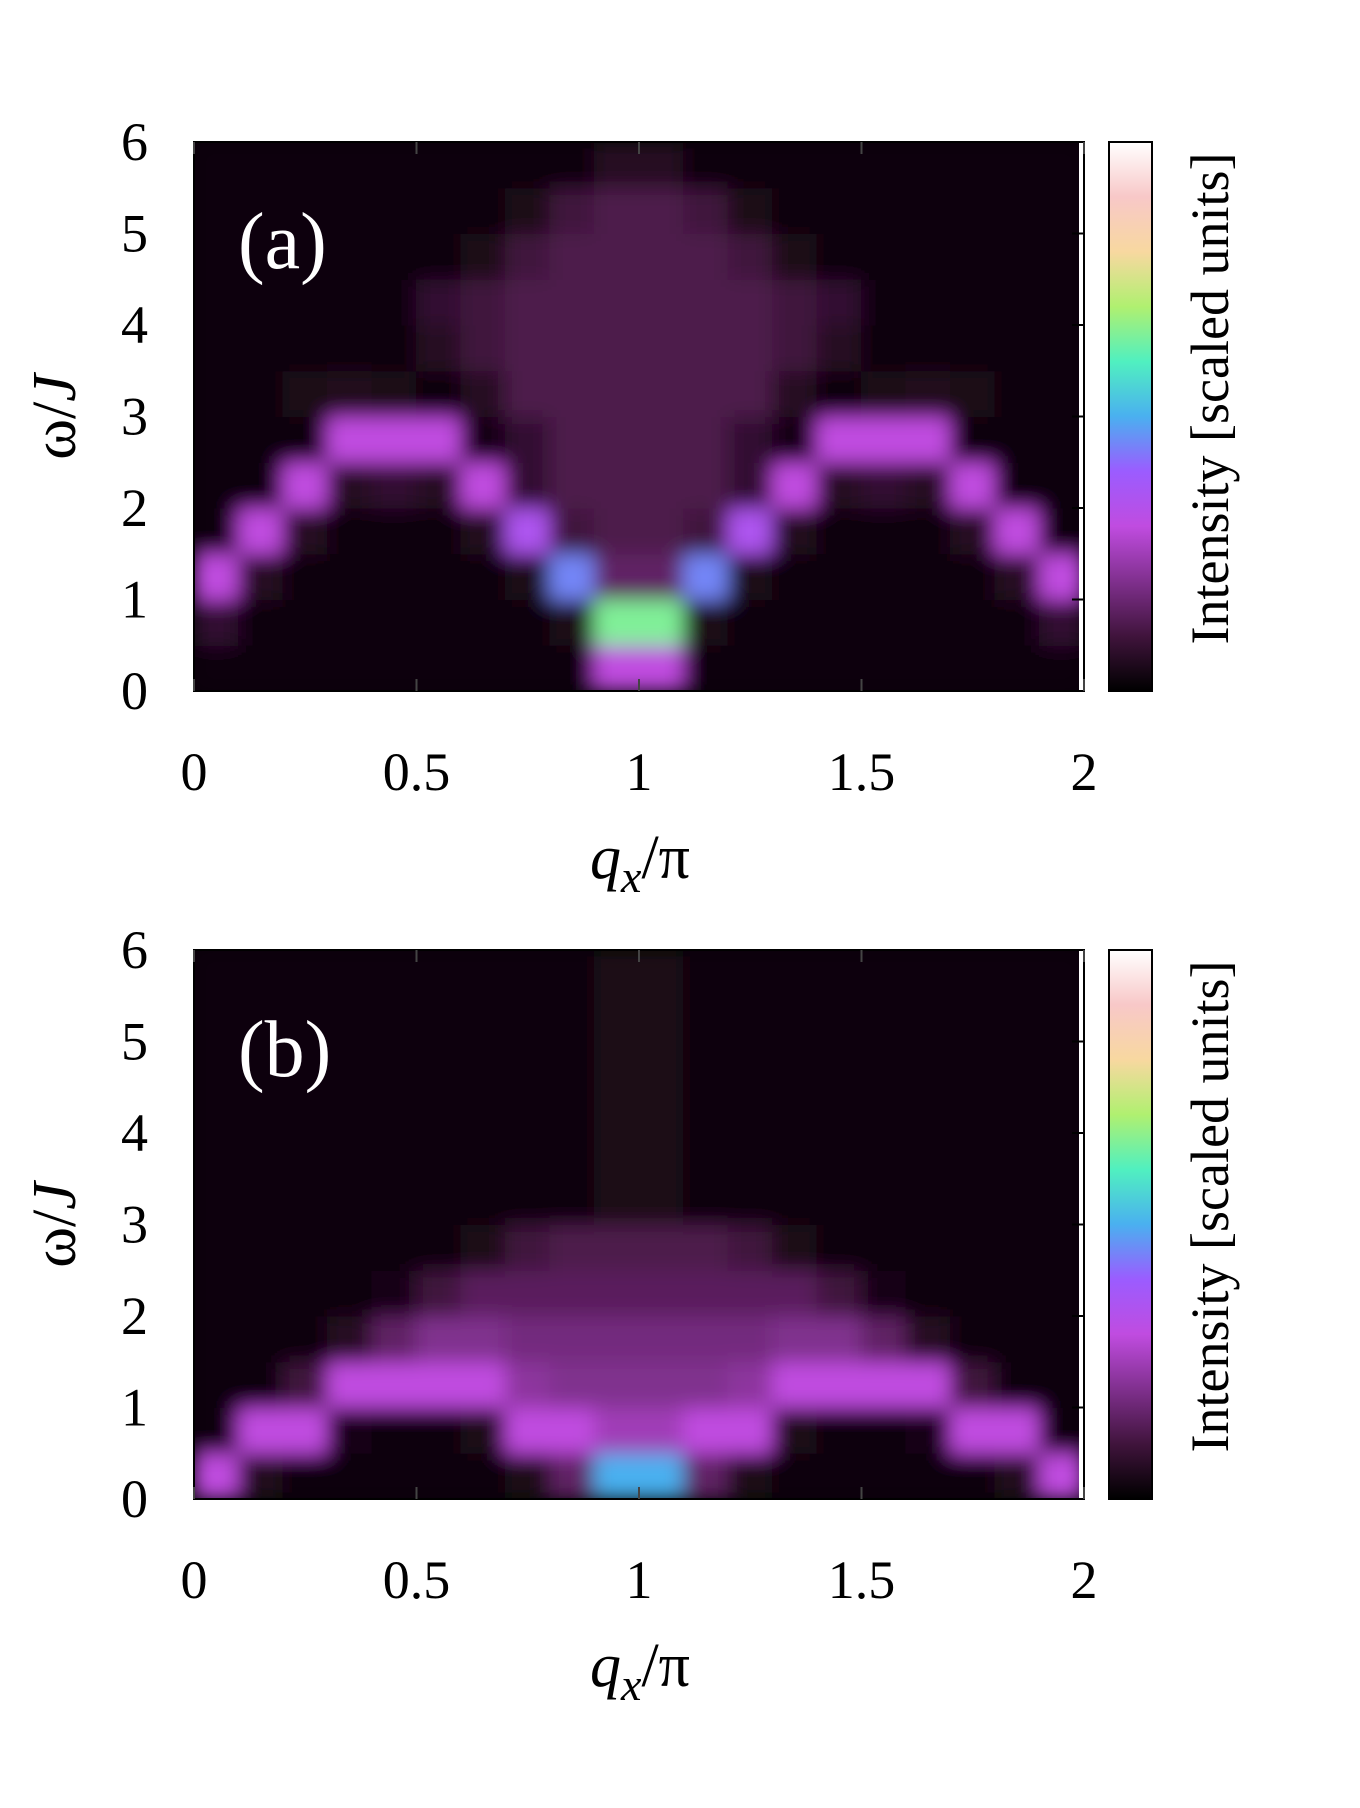 This screenshot has height=1808, width=1360. What do you see at coordinates (134, 1316) in the screenshot?
I see `y-tick-label: 2` at bounding box center [134, 1316].